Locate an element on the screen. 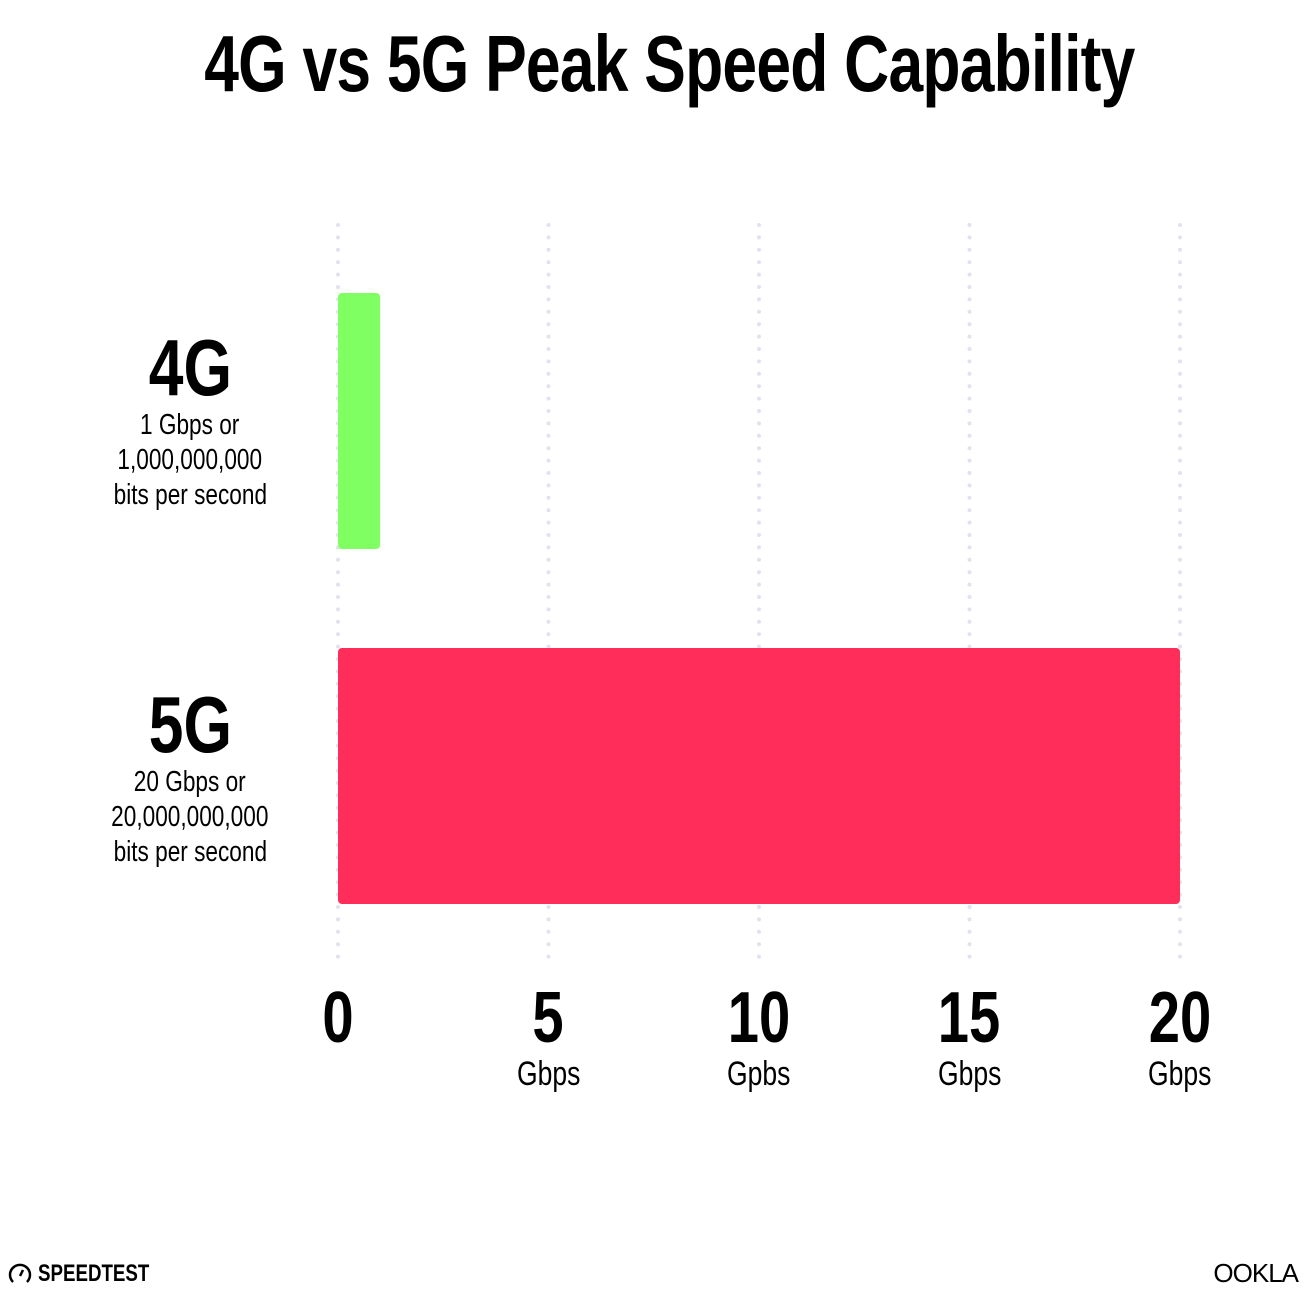  bar-5g is located at coordinates (759, 776).